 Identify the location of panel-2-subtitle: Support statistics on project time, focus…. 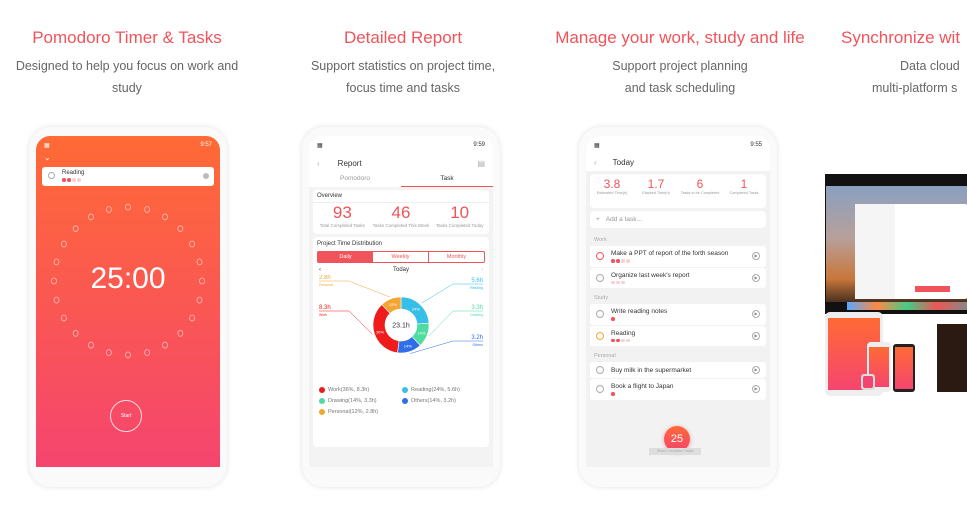
(403, 77).